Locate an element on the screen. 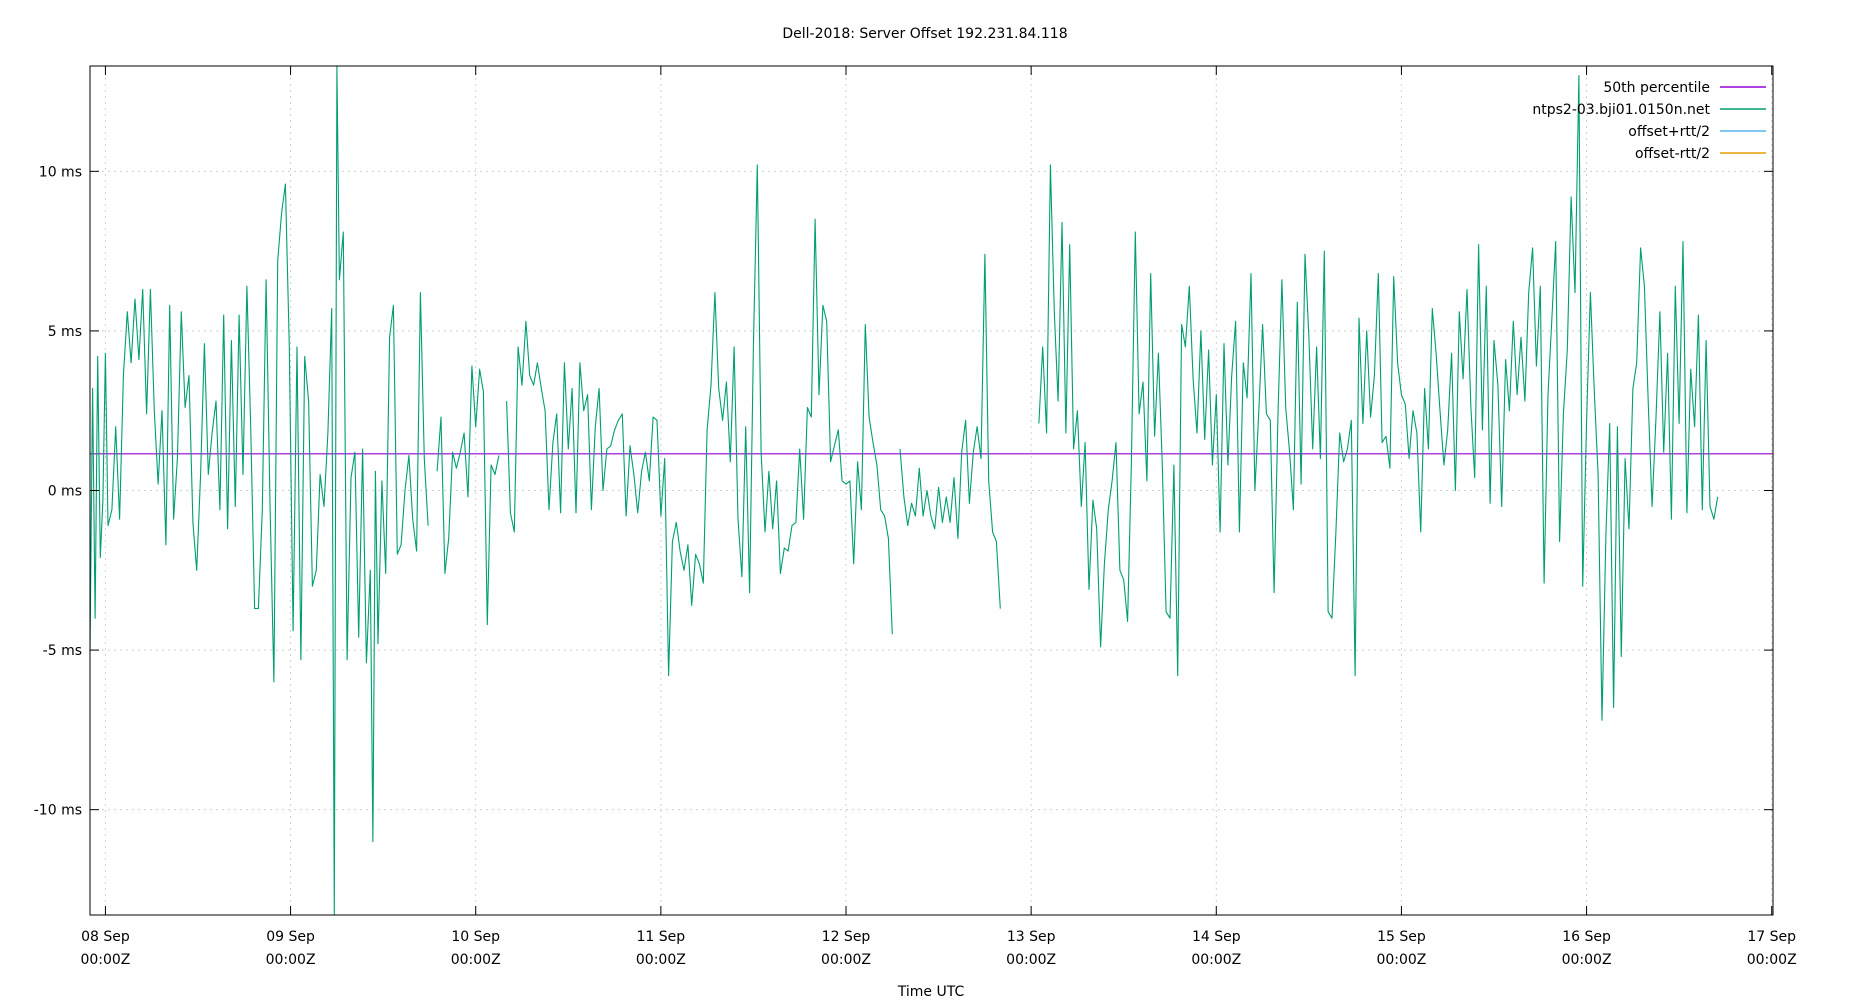  y-tick-label: -5 ms is located at coordinates (62, 651).